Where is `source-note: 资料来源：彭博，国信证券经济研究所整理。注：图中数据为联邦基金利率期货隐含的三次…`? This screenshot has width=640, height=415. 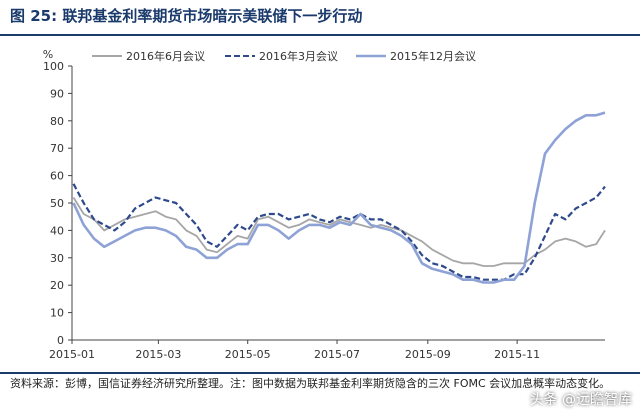
source-note: 资料来源：彭博，国信证券经济研究所整理。注：图中数据为联邦基金利率期货隐含的三次… is located at coordinates (310, 383).